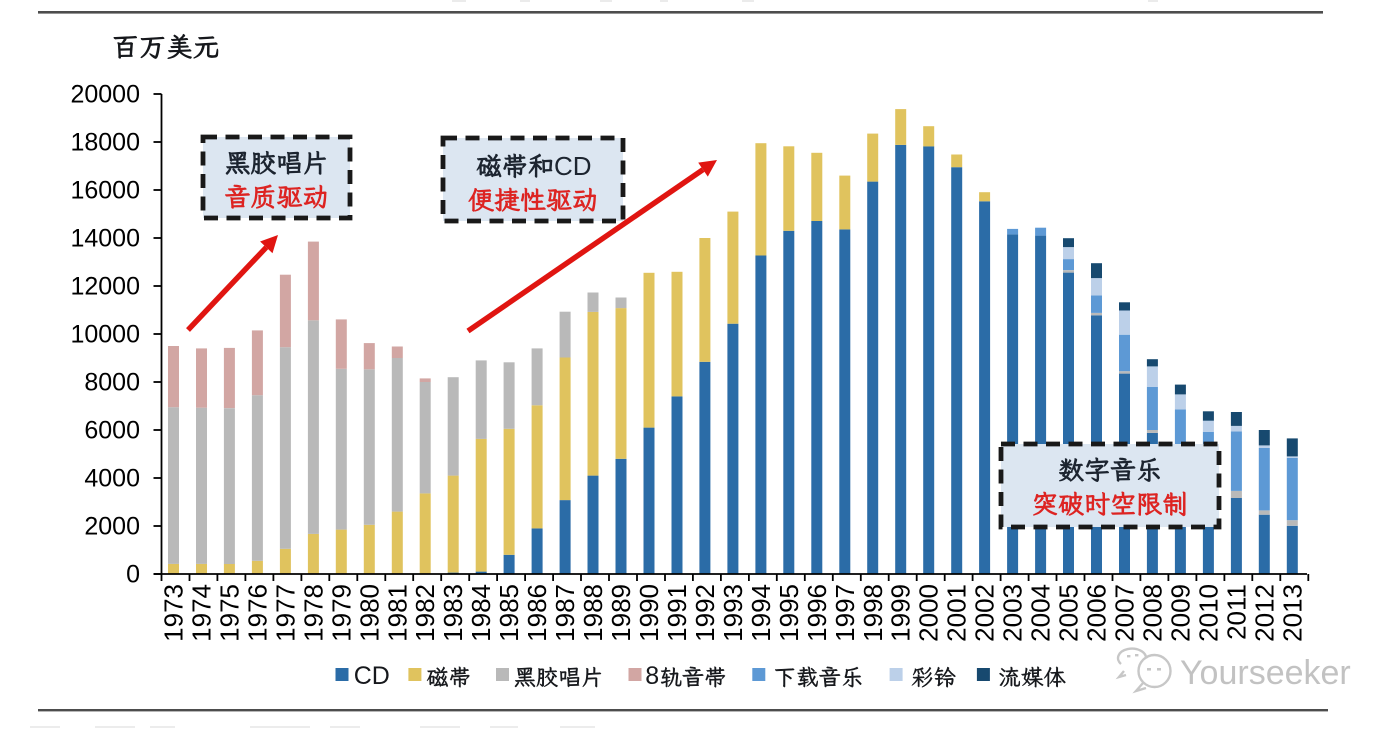 The height and width of the screenshot is (733, 1399). What do you see at coordinates (677, 613) in the screenshot?
I see `svg-text: 1991` at bounding box center [677, 613].